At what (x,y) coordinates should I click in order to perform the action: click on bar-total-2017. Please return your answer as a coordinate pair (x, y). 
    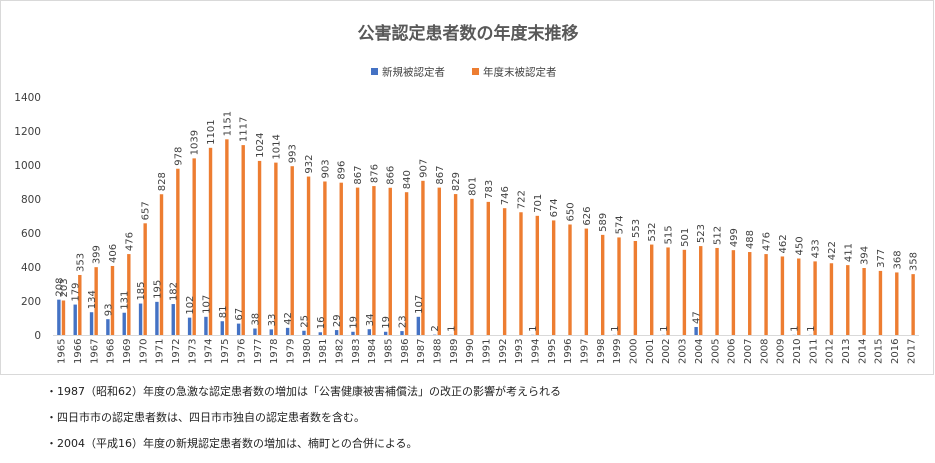
    Looking at the image, I should click on (913, 304).